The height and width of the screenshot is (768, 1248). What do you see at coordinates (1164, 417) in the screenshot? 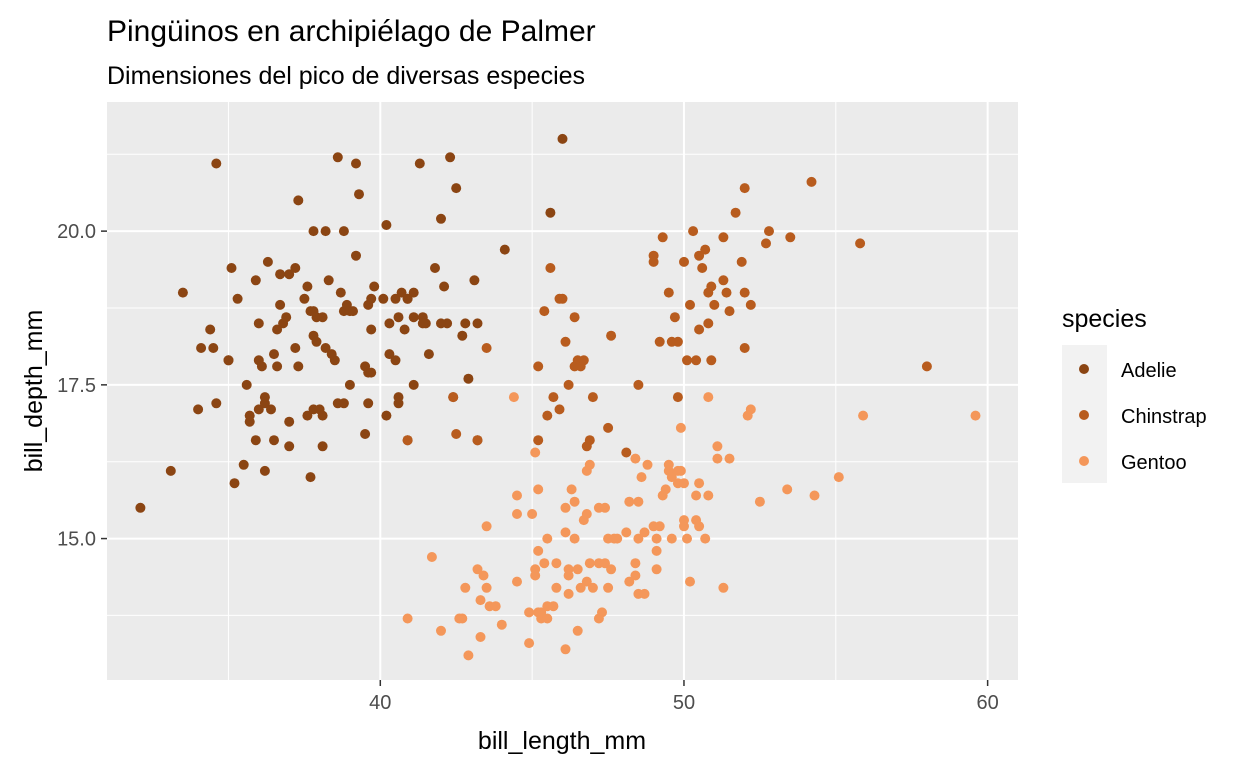
I see `legend-label-chinstrap: Chinstrap` at bounding box center [1164, 417].